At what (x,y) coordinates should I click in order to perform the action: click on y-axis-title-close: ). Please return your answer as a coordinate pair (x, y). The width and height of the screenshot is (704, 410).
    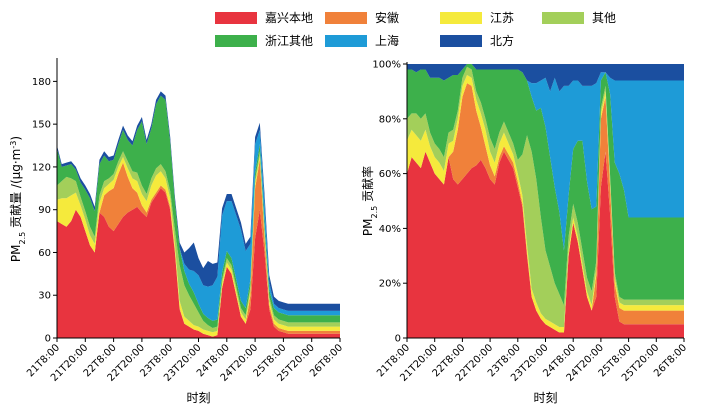
    Looking at the image, I should click on (16, 138).